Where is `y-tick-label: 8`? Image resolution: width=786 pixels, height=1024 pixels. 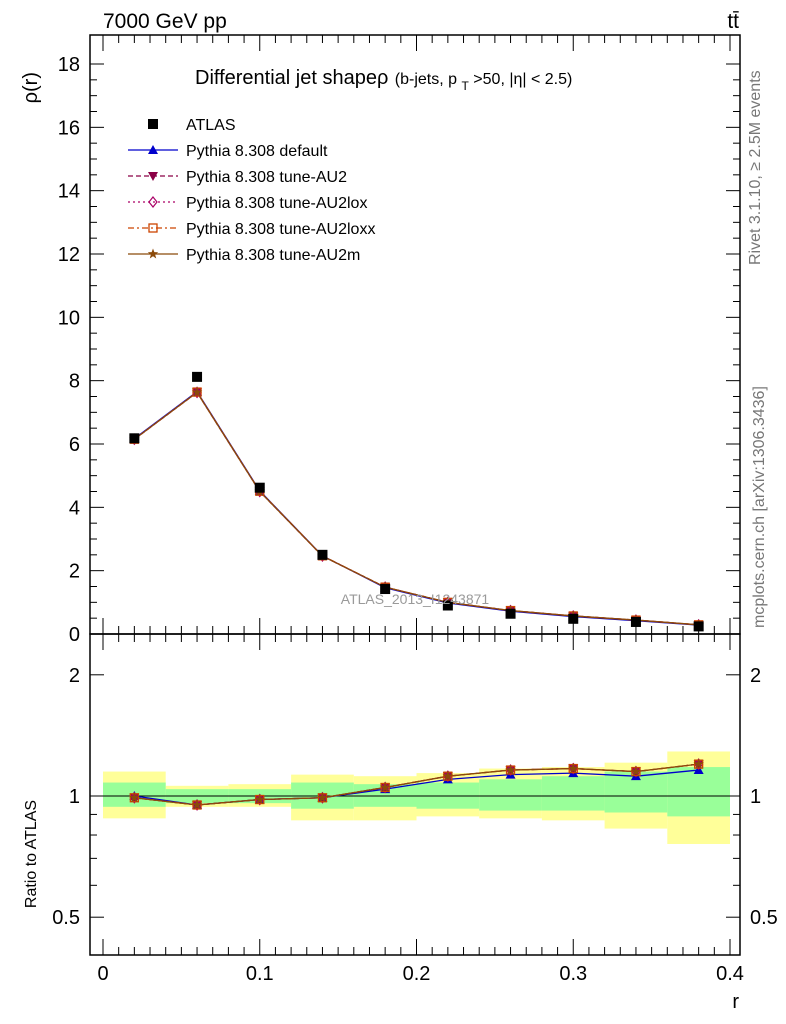
y-tick-label: 8 is located at coordinates (74, 382).